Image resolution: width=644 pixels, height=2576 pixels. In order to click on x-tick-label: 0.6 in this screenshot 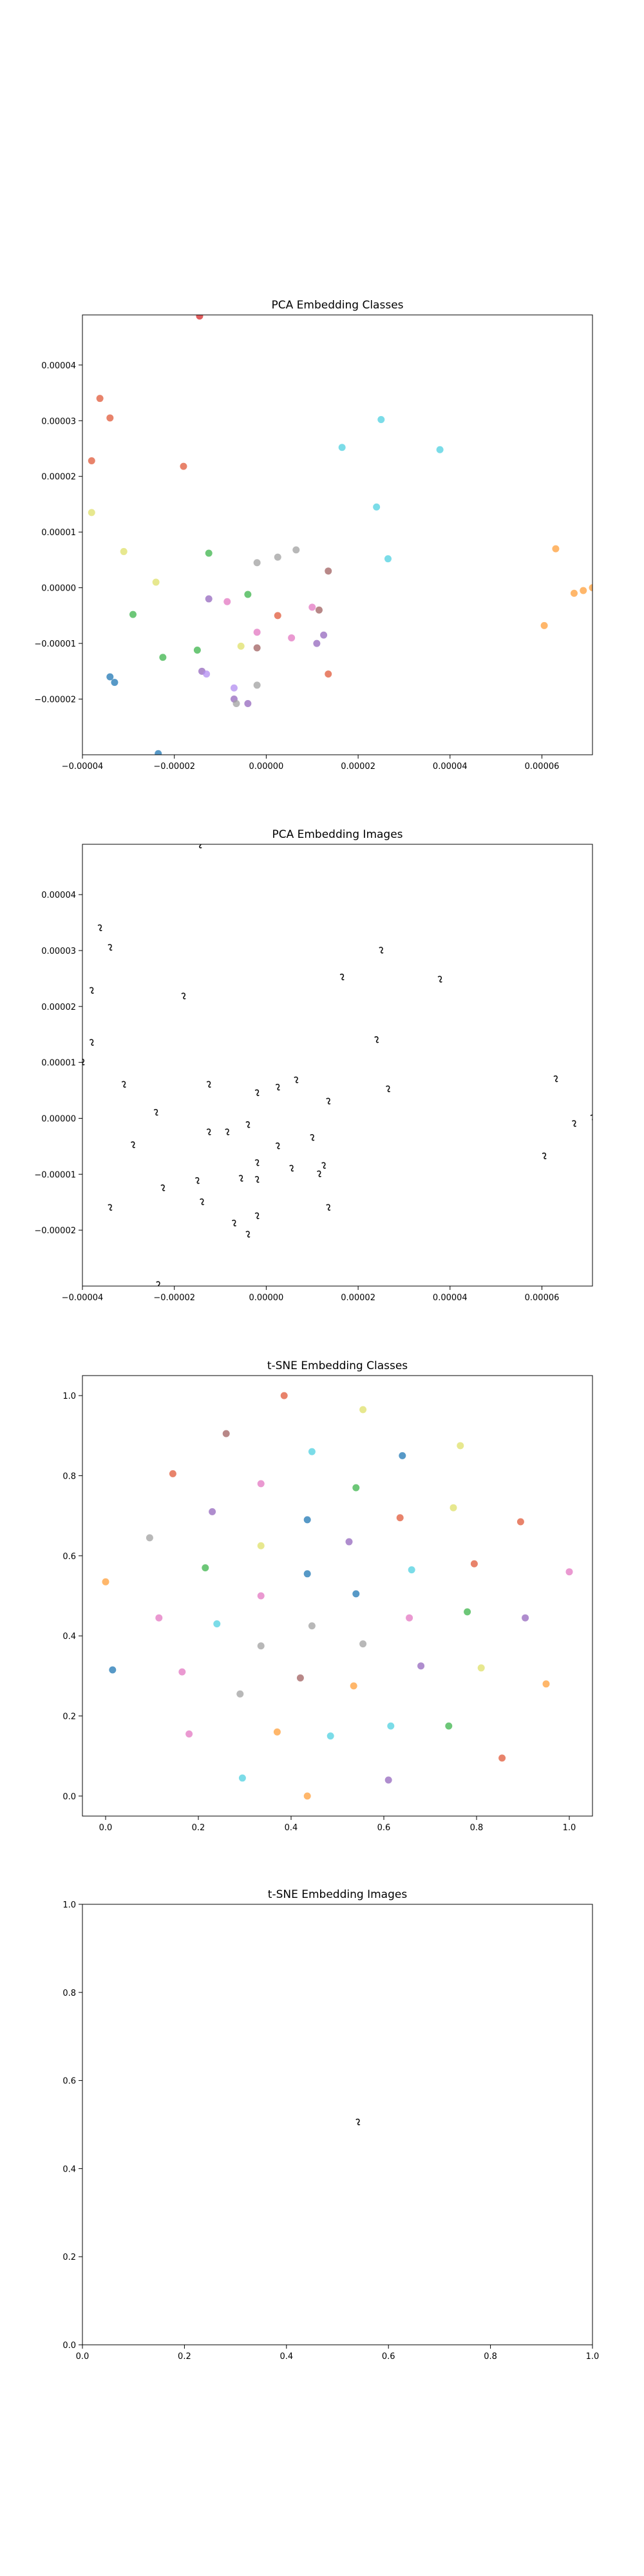, I will do `click(388, 2357)`.